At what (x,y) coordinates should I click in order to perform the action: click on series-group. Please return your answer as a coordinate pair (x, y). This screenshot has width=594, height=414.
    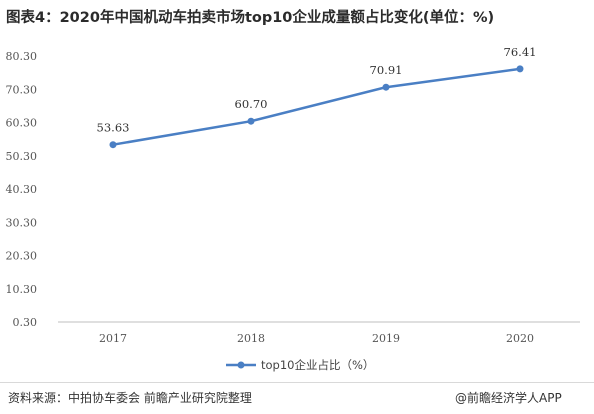
    Looking at the image, I should click on (316, 107).